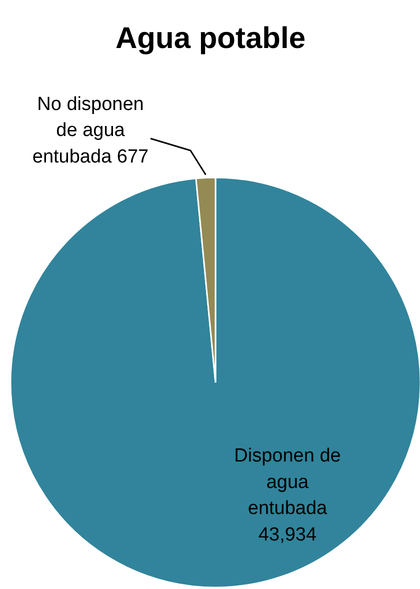 The height and width of the screenshot is (589, 420). Describe the element at coordinates (287, 483) in the screenshot. I see `slice-label: Disponen de agua entubada` at that location.